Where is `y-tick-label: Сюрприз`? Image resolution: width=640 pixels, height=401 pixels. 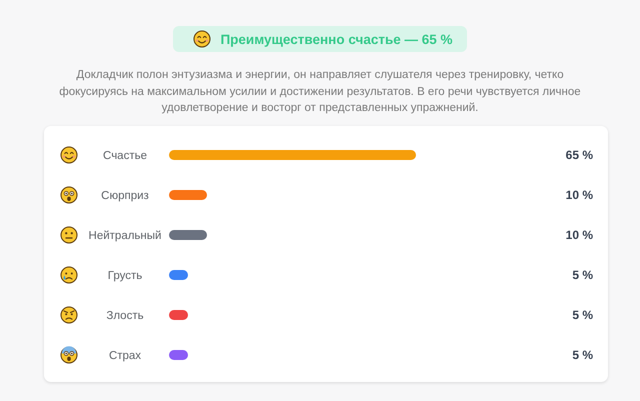
y-tick-label: Сюрприз is located at coordinates (125, 196).